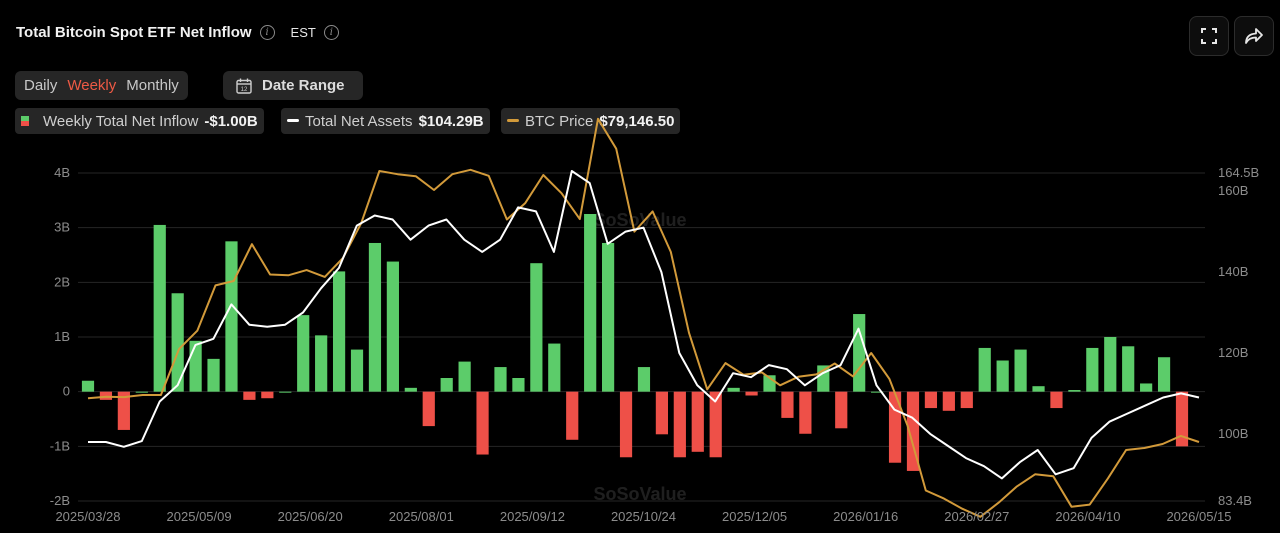 The width and height of the screenshot is (1280, 533). What do you see at coordinates (451, 121) in the screenshot?
I see `legend-value: $104.29B` at bounding box center [451, 121].